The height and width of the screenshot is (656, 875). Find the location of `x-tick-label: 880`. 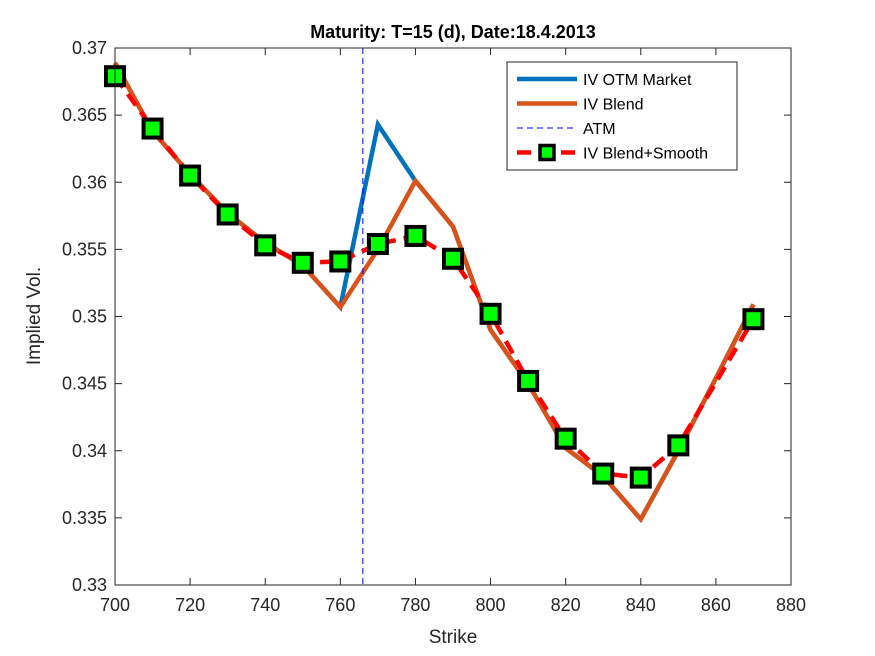

x-tick-label: 880 is located at coordinates (791, 605).